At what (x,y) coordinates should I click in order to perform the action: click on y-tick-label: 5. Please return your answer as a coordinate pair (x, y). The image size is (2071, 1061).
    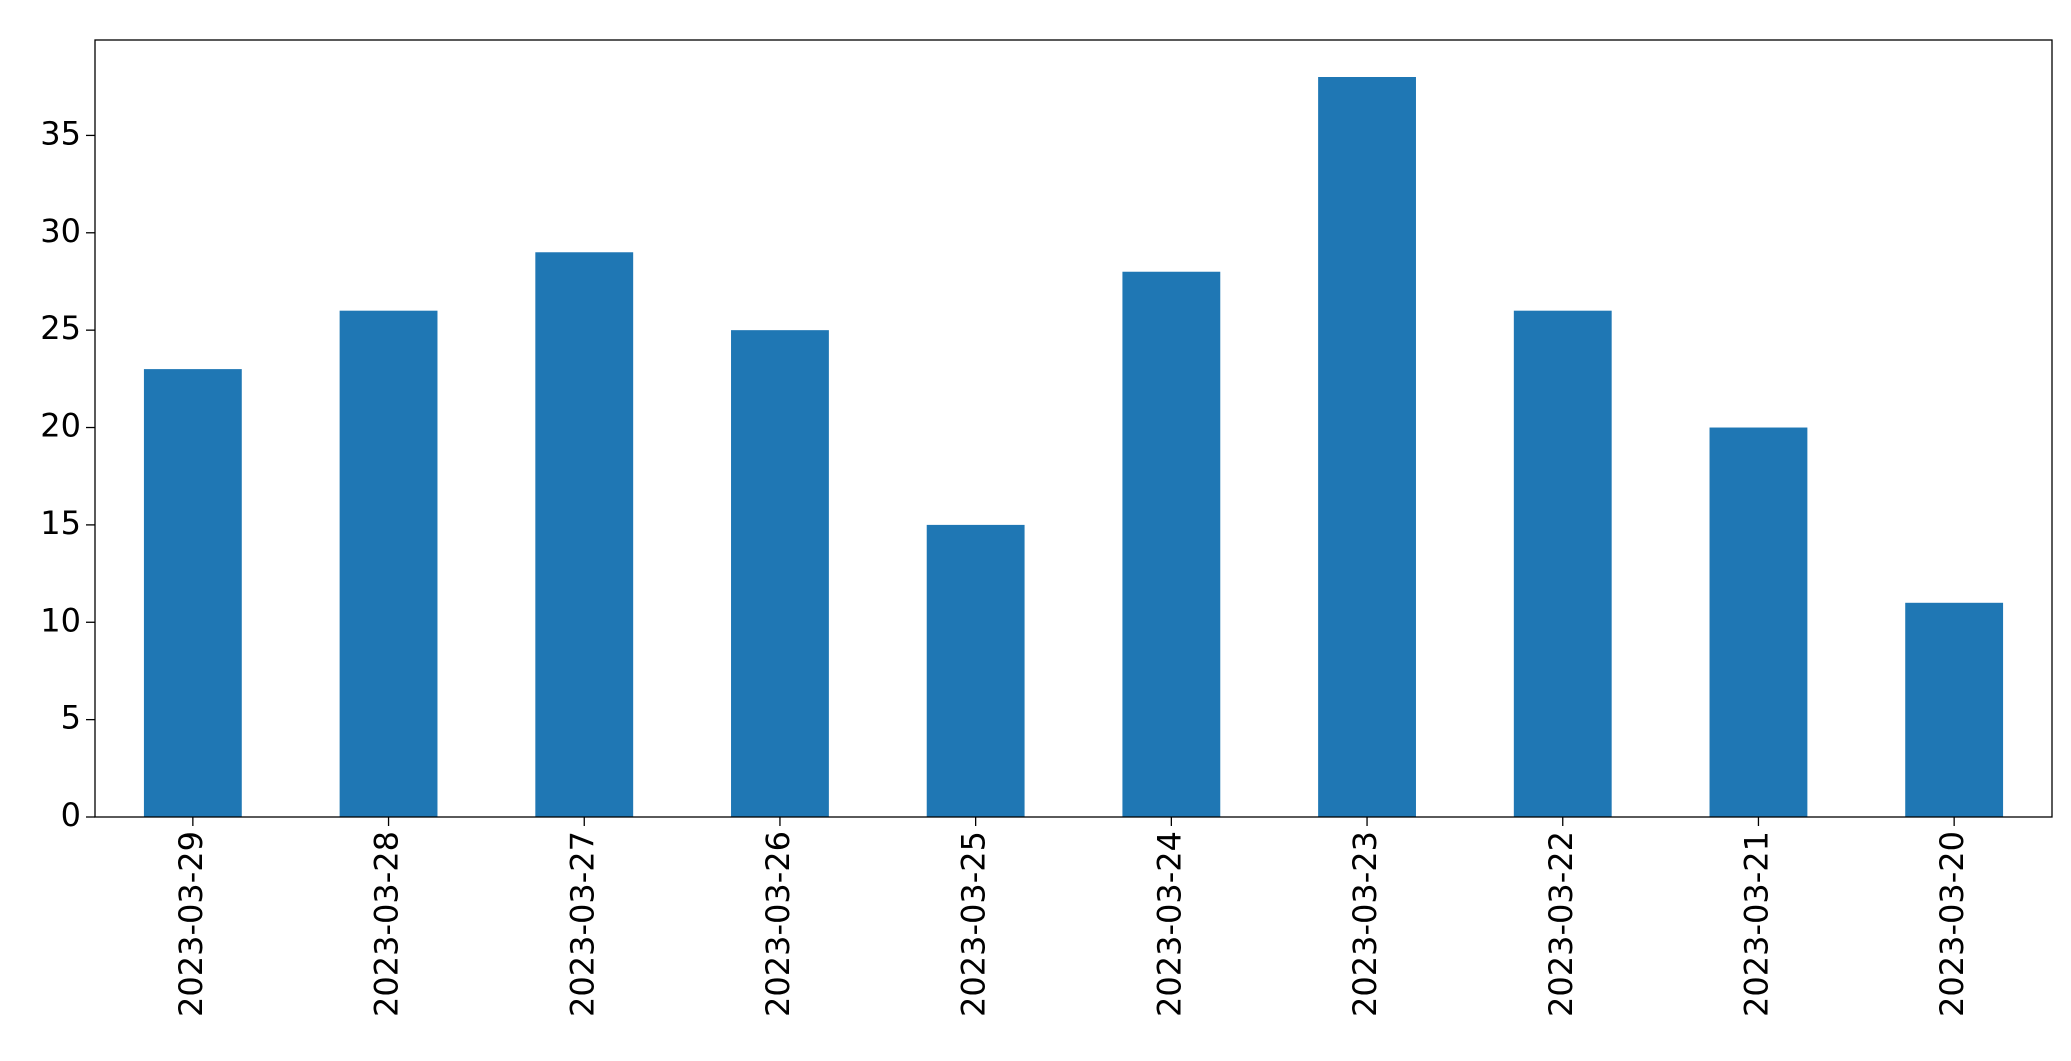
    Looking at the image, I should click on (71, 718).